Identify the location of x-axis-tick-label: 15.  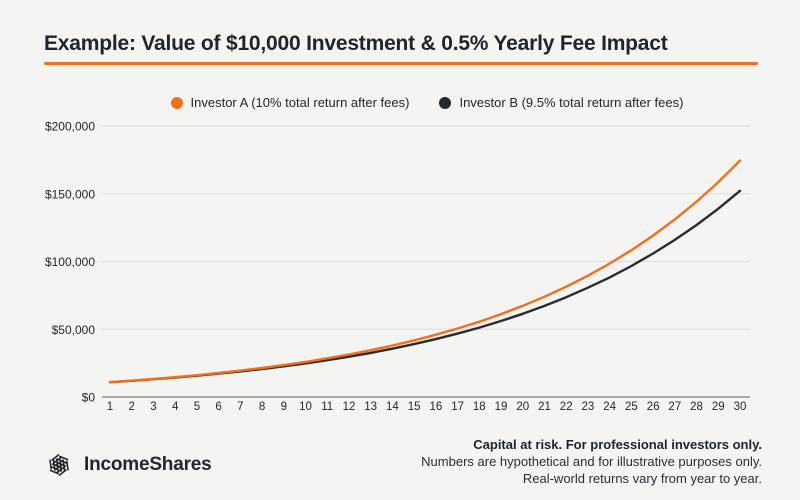
(414, 407).